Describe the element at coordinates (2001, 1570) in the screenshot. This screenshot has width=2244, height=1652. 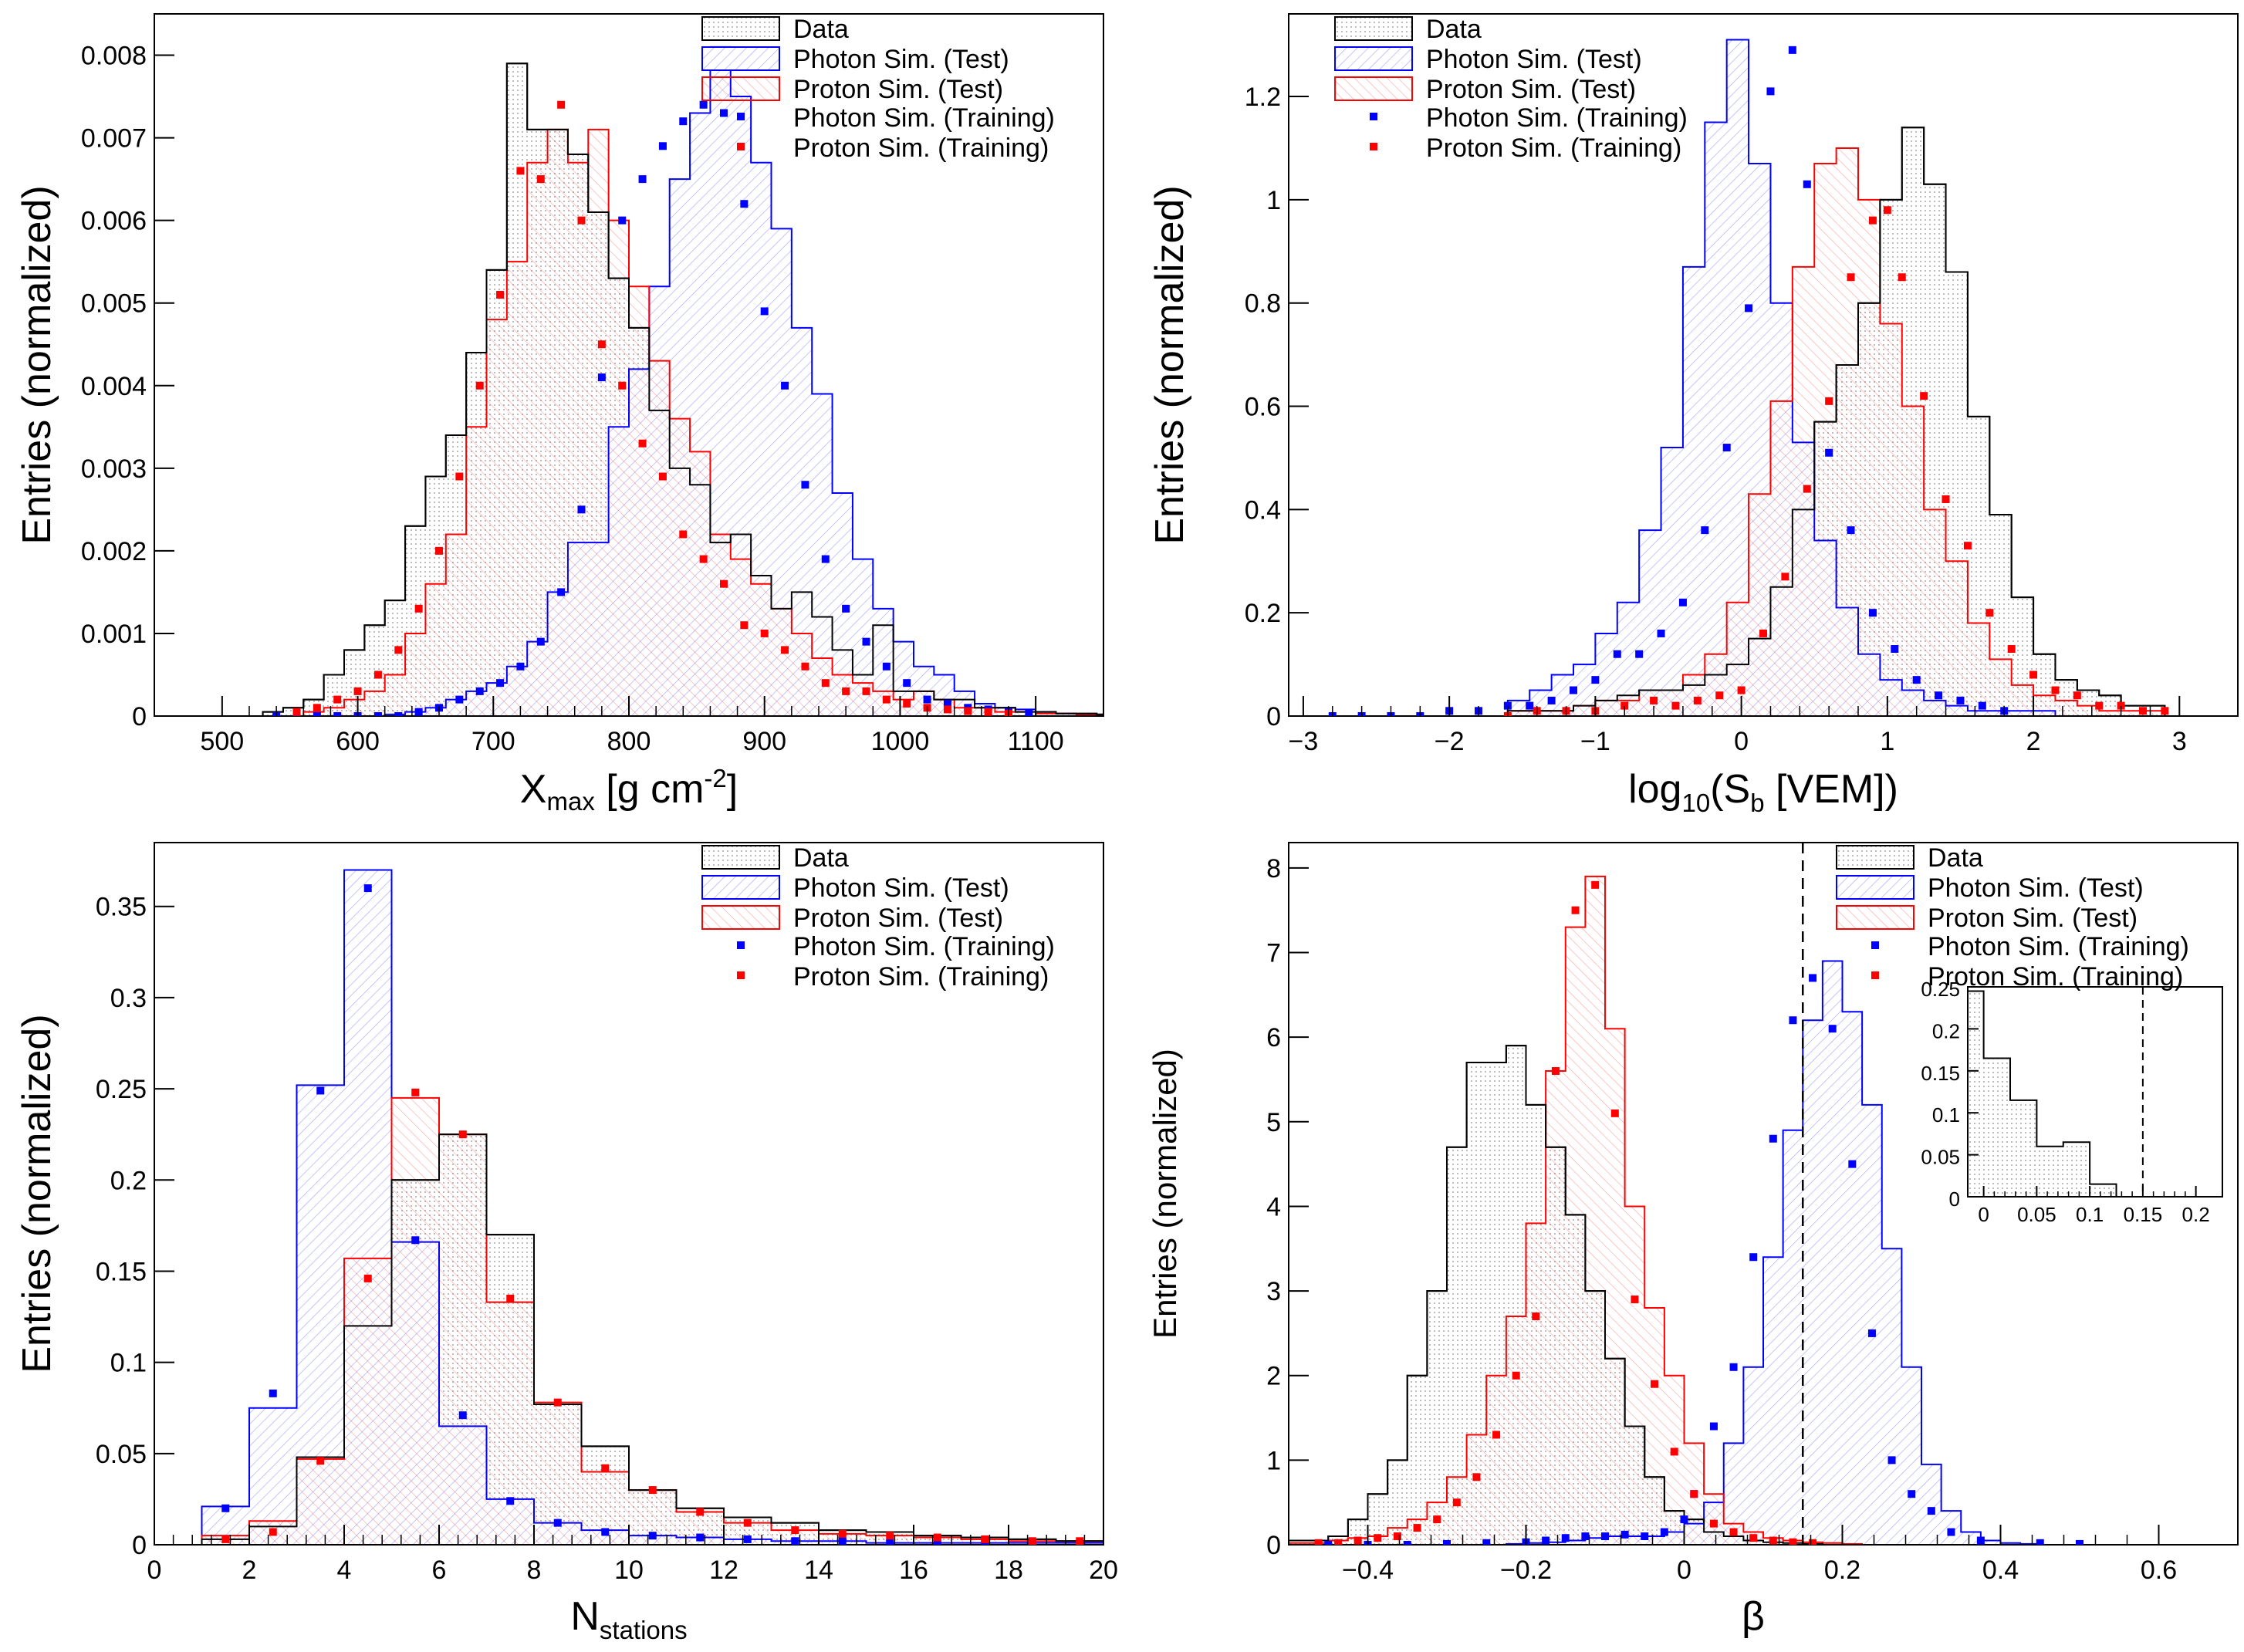
I see `x-tick-label: 0.4` at that location.